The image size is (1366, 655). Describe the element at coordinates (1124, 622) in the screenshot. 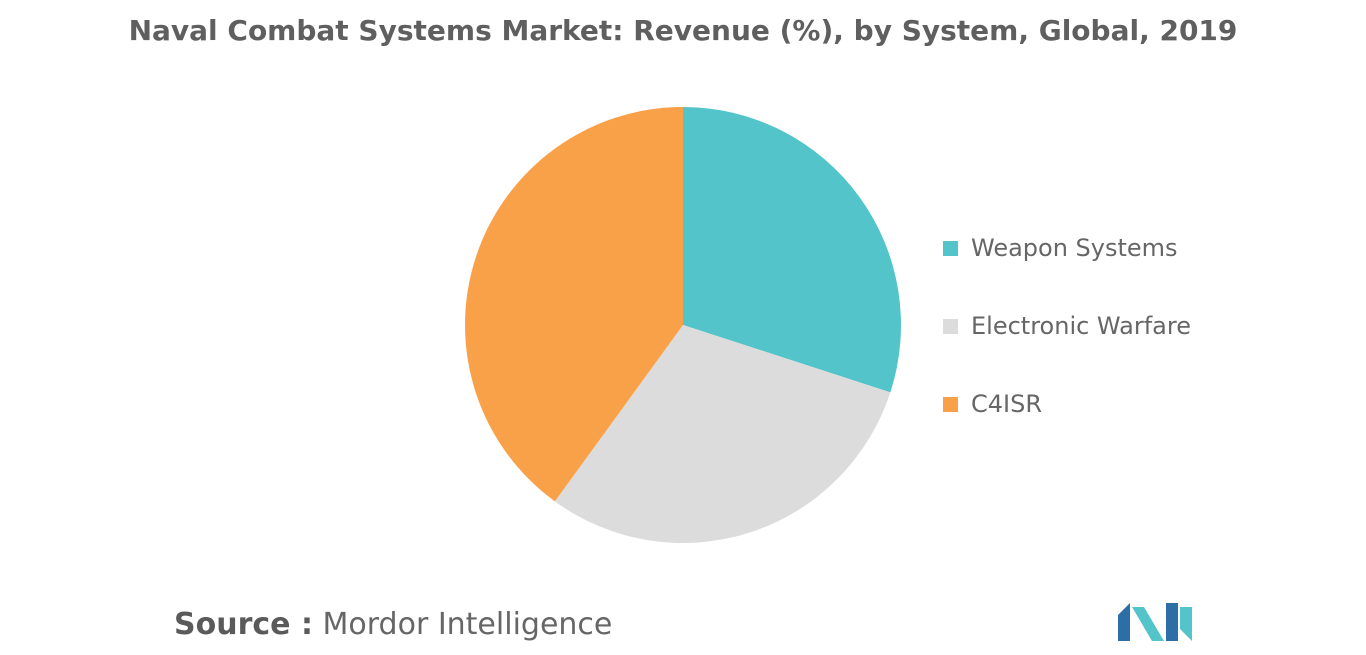

I see `logo-left-stroke` at that location.